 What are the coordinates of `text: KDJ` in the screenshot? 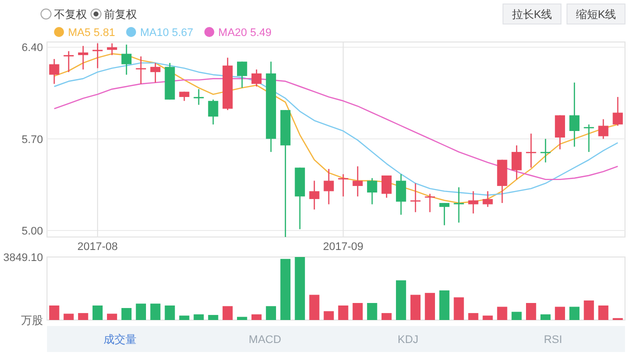 It's located at (408, 340).